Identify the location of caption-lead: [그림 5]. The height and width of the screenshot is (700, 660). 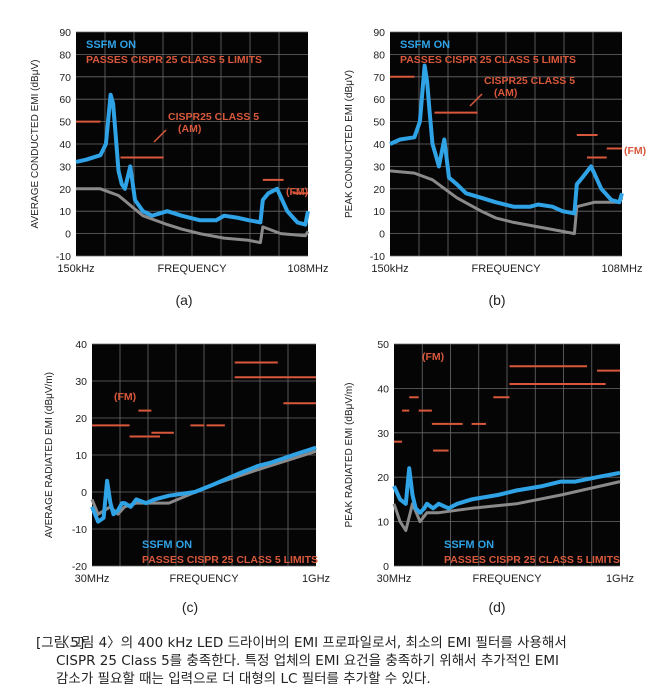
(60, 643).